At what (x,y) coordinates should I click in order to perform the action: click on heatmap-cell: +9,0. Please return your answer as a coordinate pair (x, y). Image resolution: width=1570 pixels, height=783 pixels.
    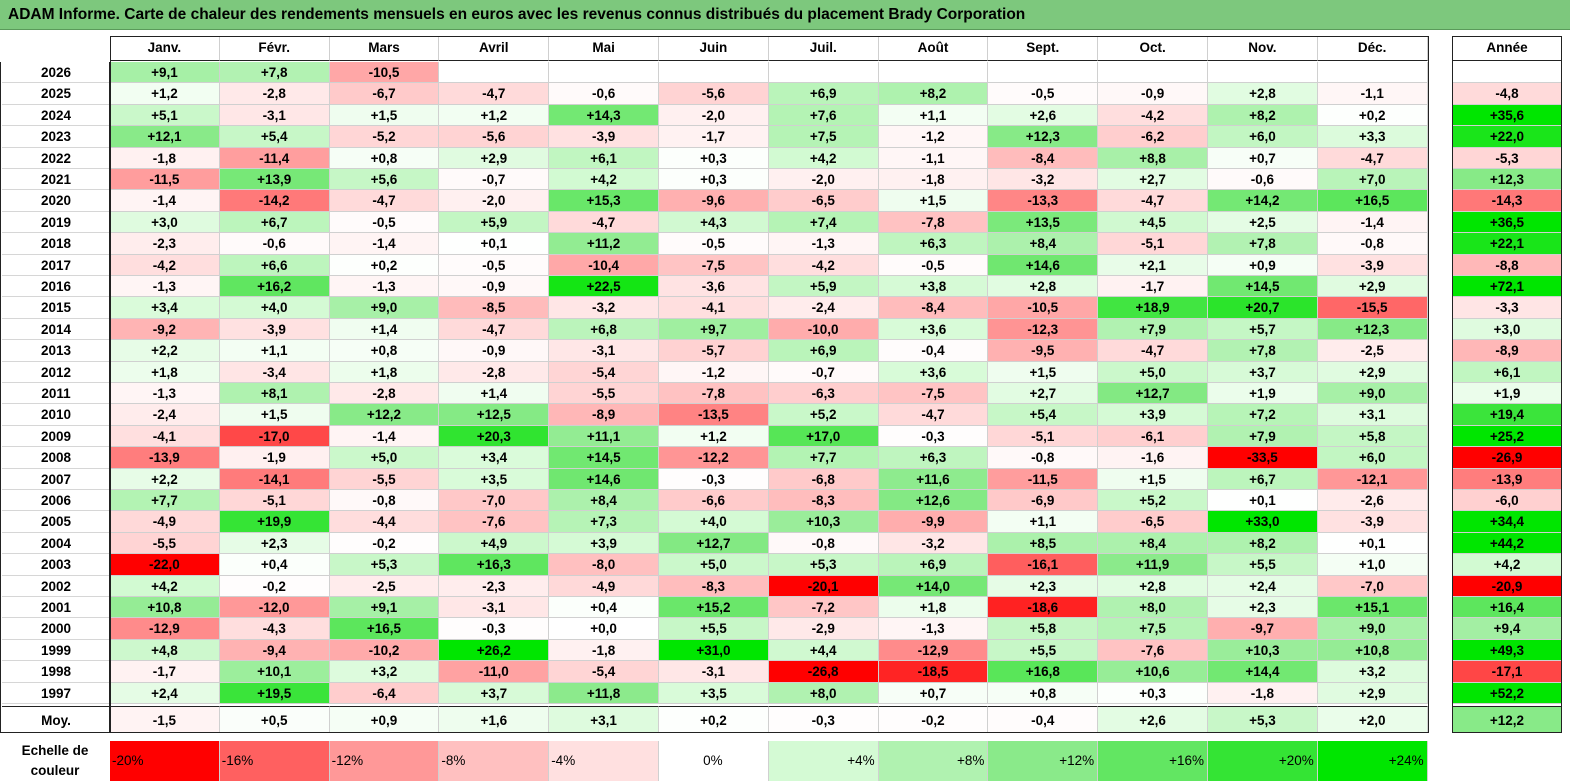
    Looking at the image, I should click on (1372, 629).